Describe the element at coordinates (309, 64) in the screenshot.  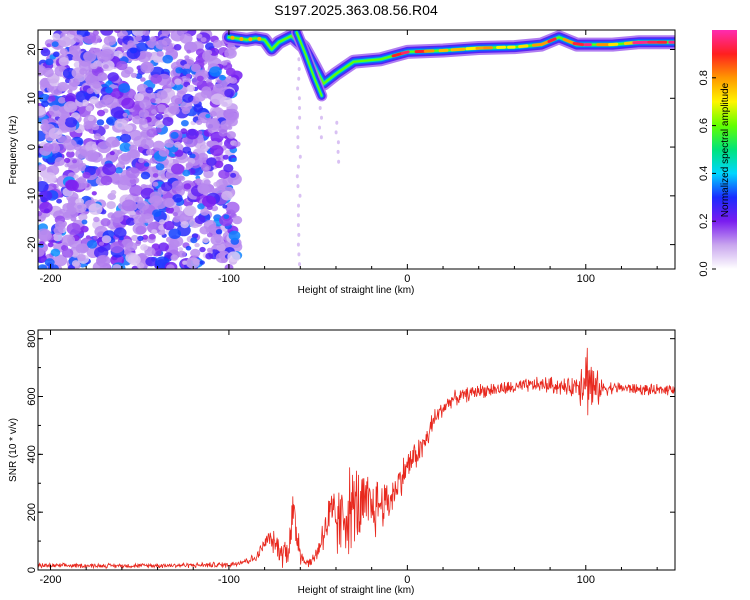
I see `secondary-track-layer` at that location.